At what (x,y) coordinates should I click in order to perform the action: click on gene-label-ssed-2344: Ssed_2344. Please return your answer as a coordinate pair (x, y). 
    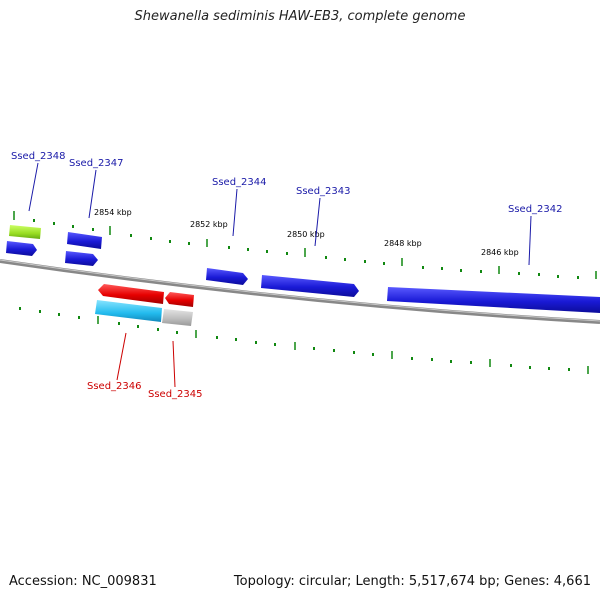
    Looking at the image, I should click on (239, 182).